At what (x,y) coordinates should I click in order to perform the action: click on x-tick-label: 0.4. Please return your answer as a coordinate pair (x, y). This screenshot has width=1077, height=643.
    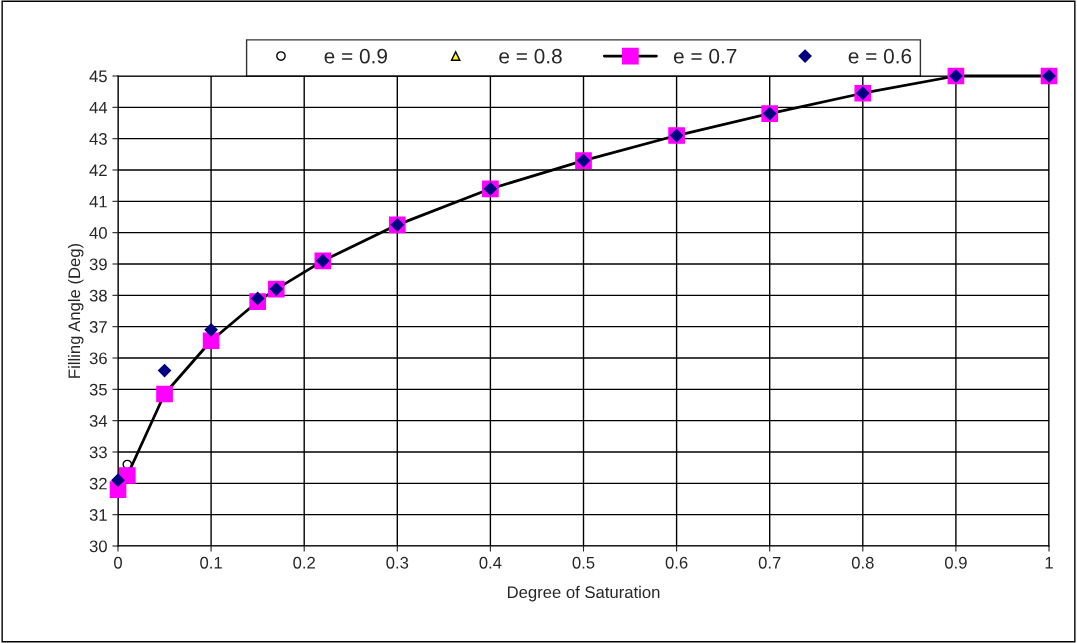
    Looking at the image, I should click on (490, 562).